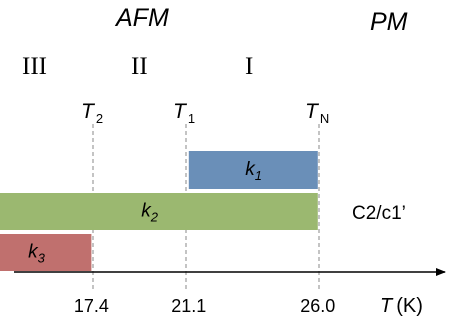 This screenshot has height=327, width=449. Describe the element at coordinates (146, 211) in the screenshot. I see `bar-k2-label-symbol: k` at that location.